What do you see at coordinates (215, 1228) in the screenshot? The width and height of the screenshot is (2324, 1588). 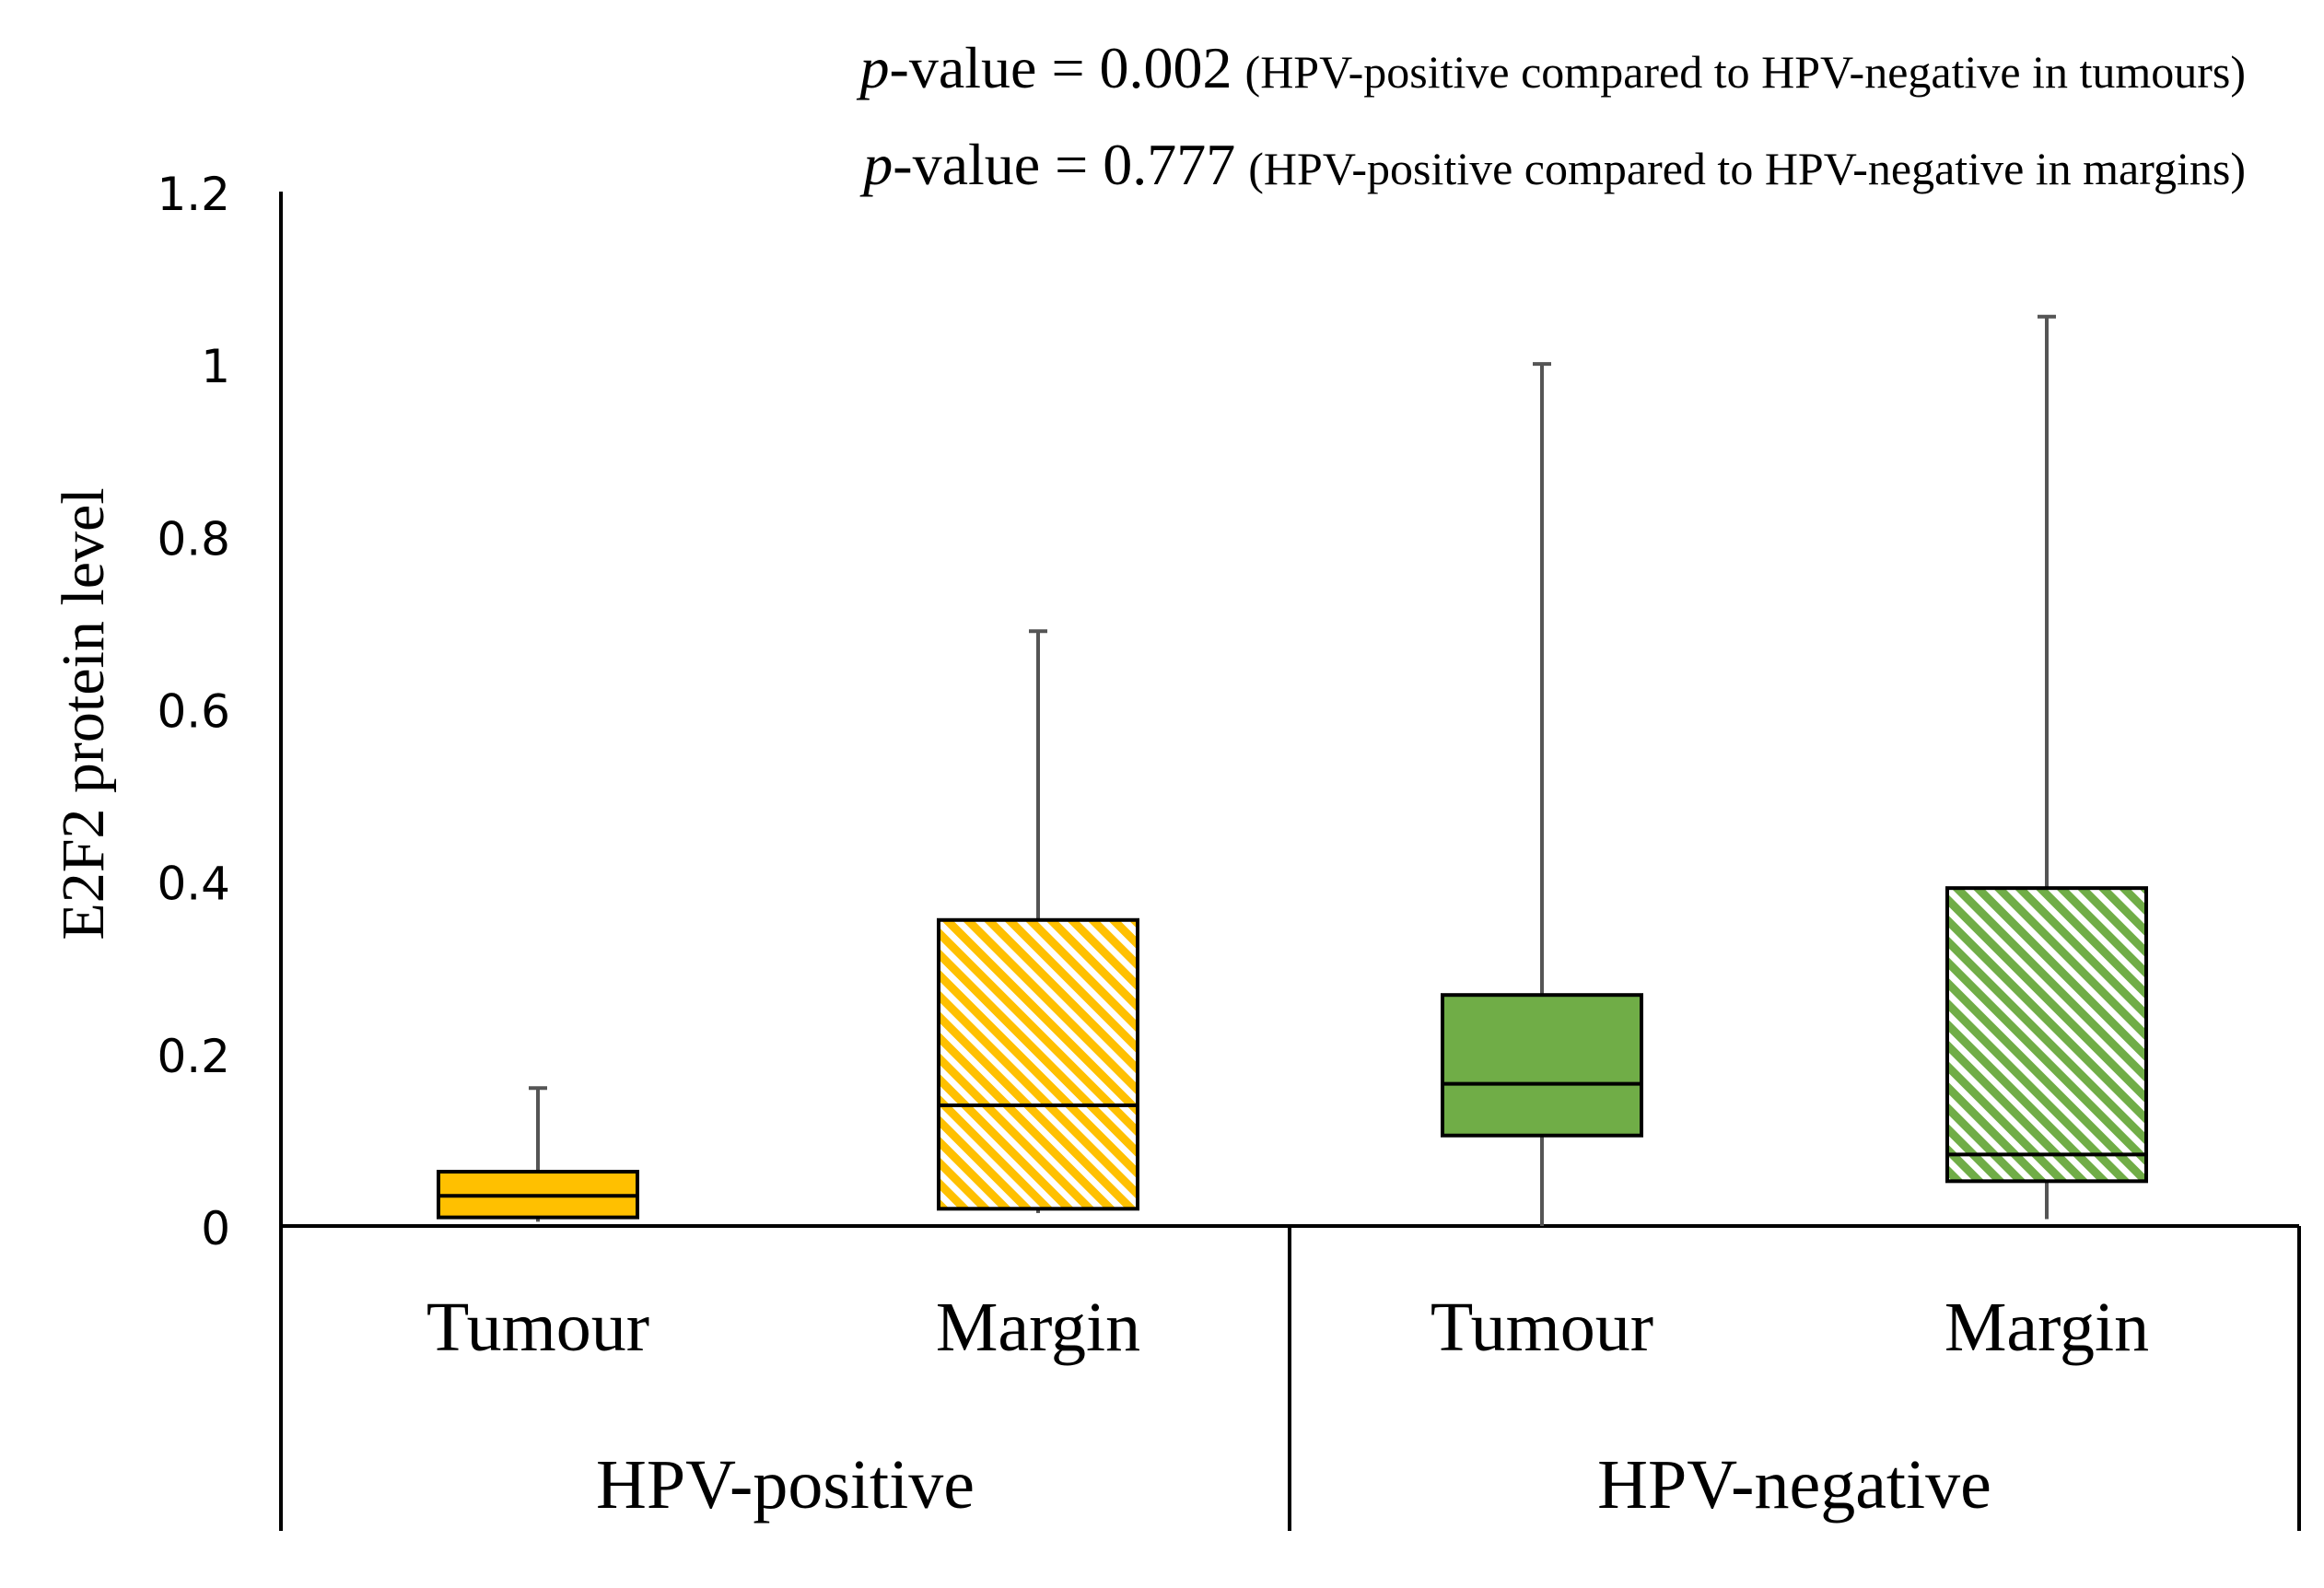 I see `y-tick-label: 0` at bounding box center [215, 1228].